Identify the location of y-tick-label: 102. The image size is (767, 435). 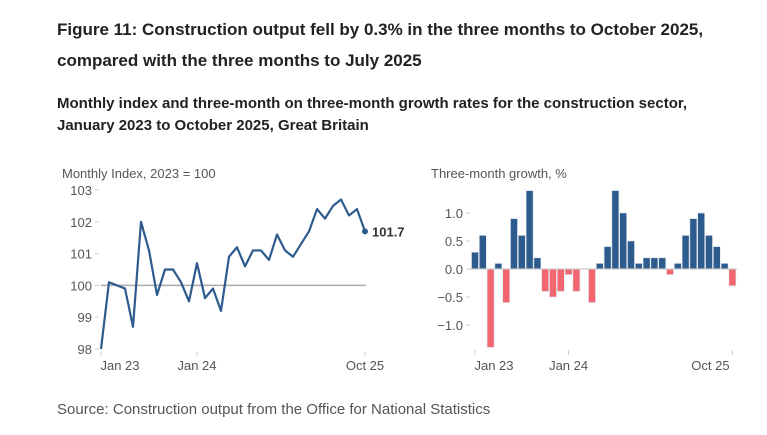
(81, 222).